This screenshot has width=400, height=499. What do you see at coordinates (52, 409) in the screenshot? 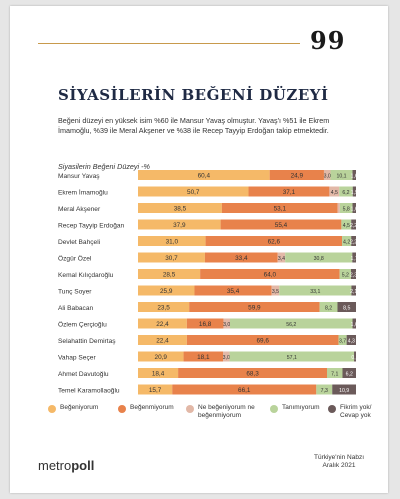
I see `legend-swatch-like` at bounding box center [52, 409].